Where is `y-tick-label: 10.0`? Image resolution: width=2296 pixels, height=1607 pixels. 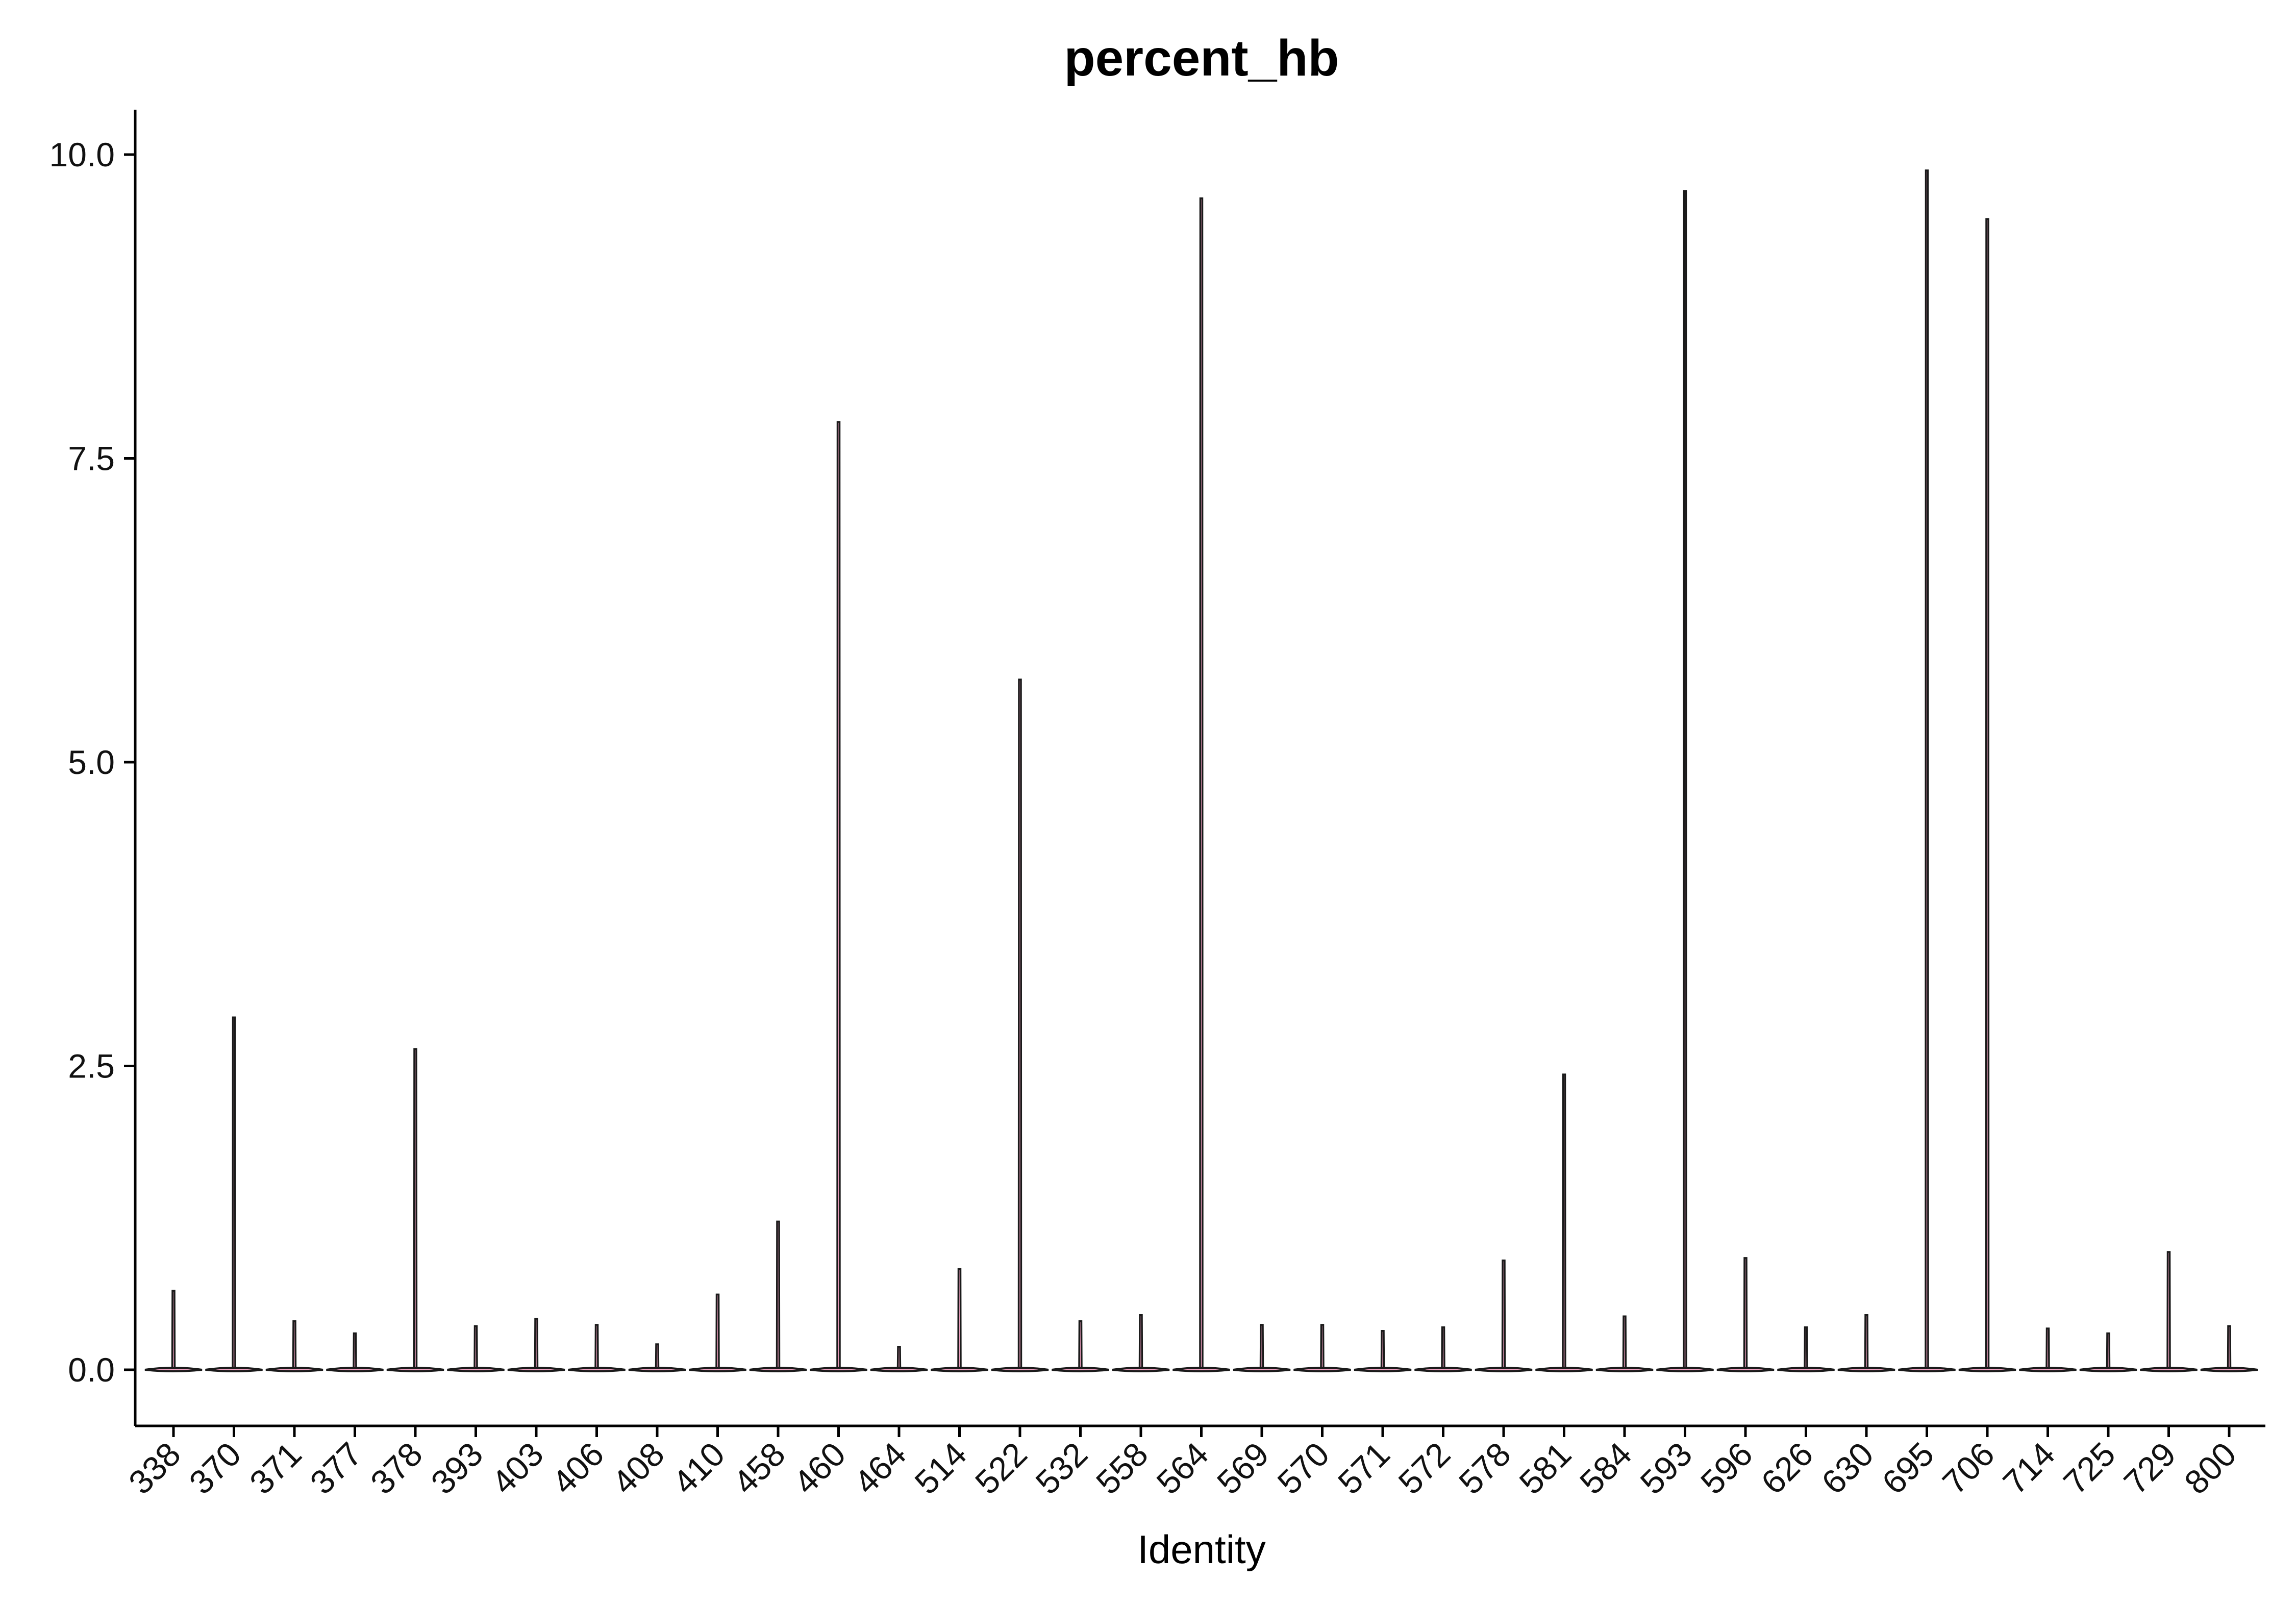
y-tick-label: 10.0 is located at coordinates (82, 154).